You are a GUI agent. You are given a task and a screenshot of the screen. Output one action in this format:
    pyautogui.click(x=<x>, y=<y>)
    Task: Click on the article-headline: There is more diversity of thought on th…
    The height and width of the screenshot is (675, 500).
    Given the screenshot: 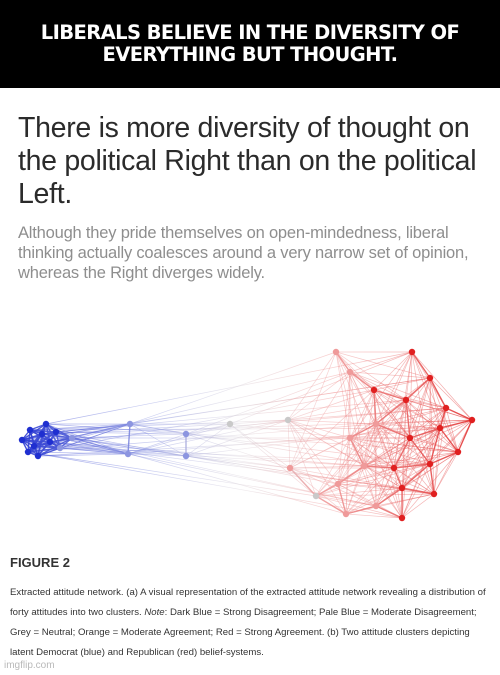 What is the action you would take?
    pyautogui.click(x=247, y=161)
    